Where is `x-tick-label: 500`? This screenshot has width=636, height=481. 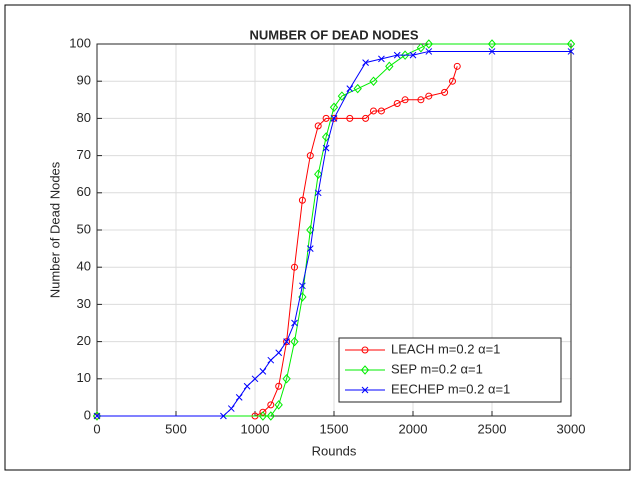 x-tick-label: 500 is located at coordinates (176, 428).